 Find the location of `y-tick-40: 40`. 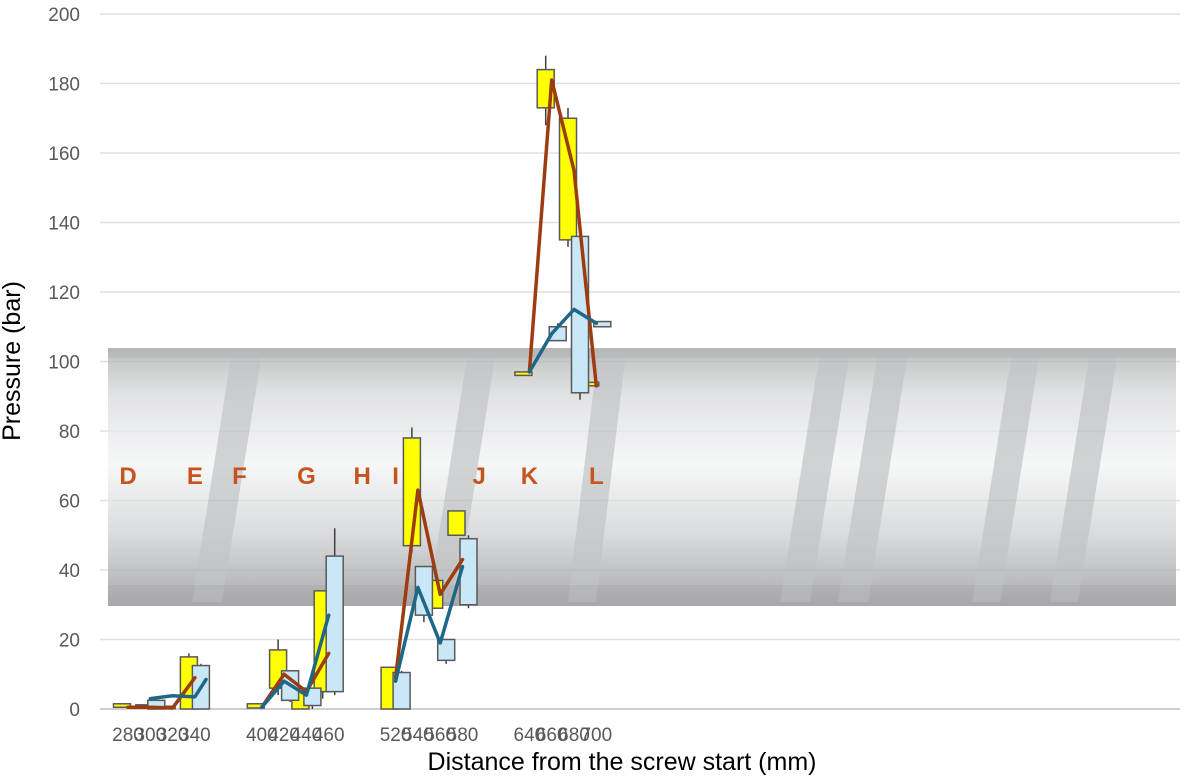

y-tick-40: 40 is located at coordinates (69, 571).